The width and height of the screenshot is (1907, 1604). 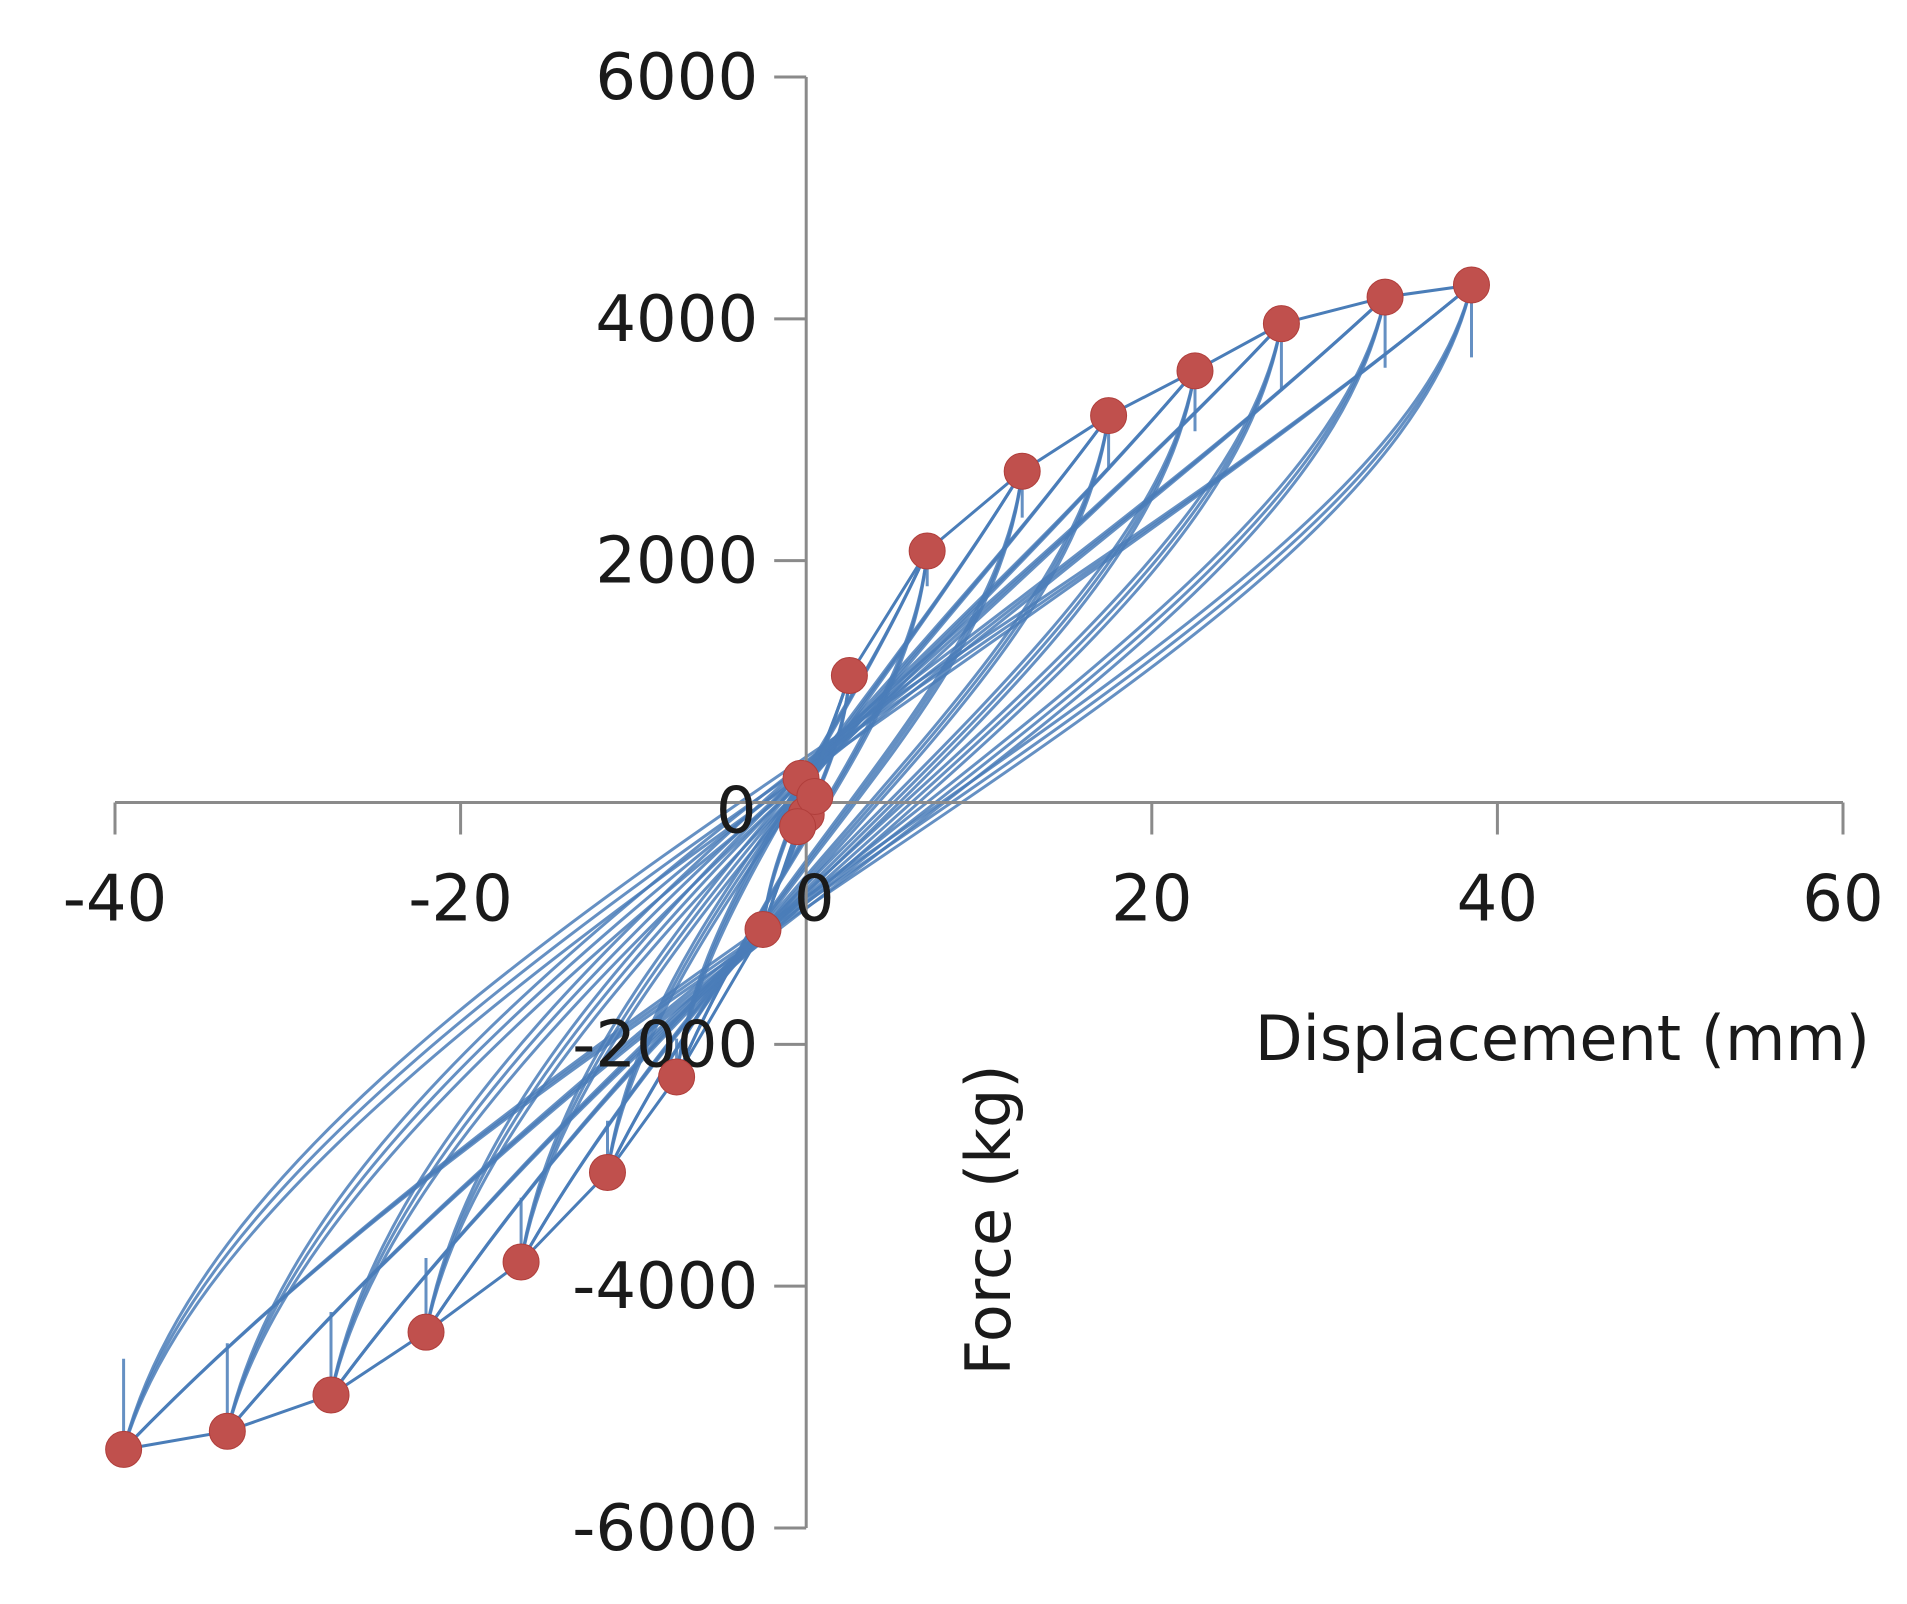 I want to click on y-tick-label: 6000, so click(x=676, y=78).